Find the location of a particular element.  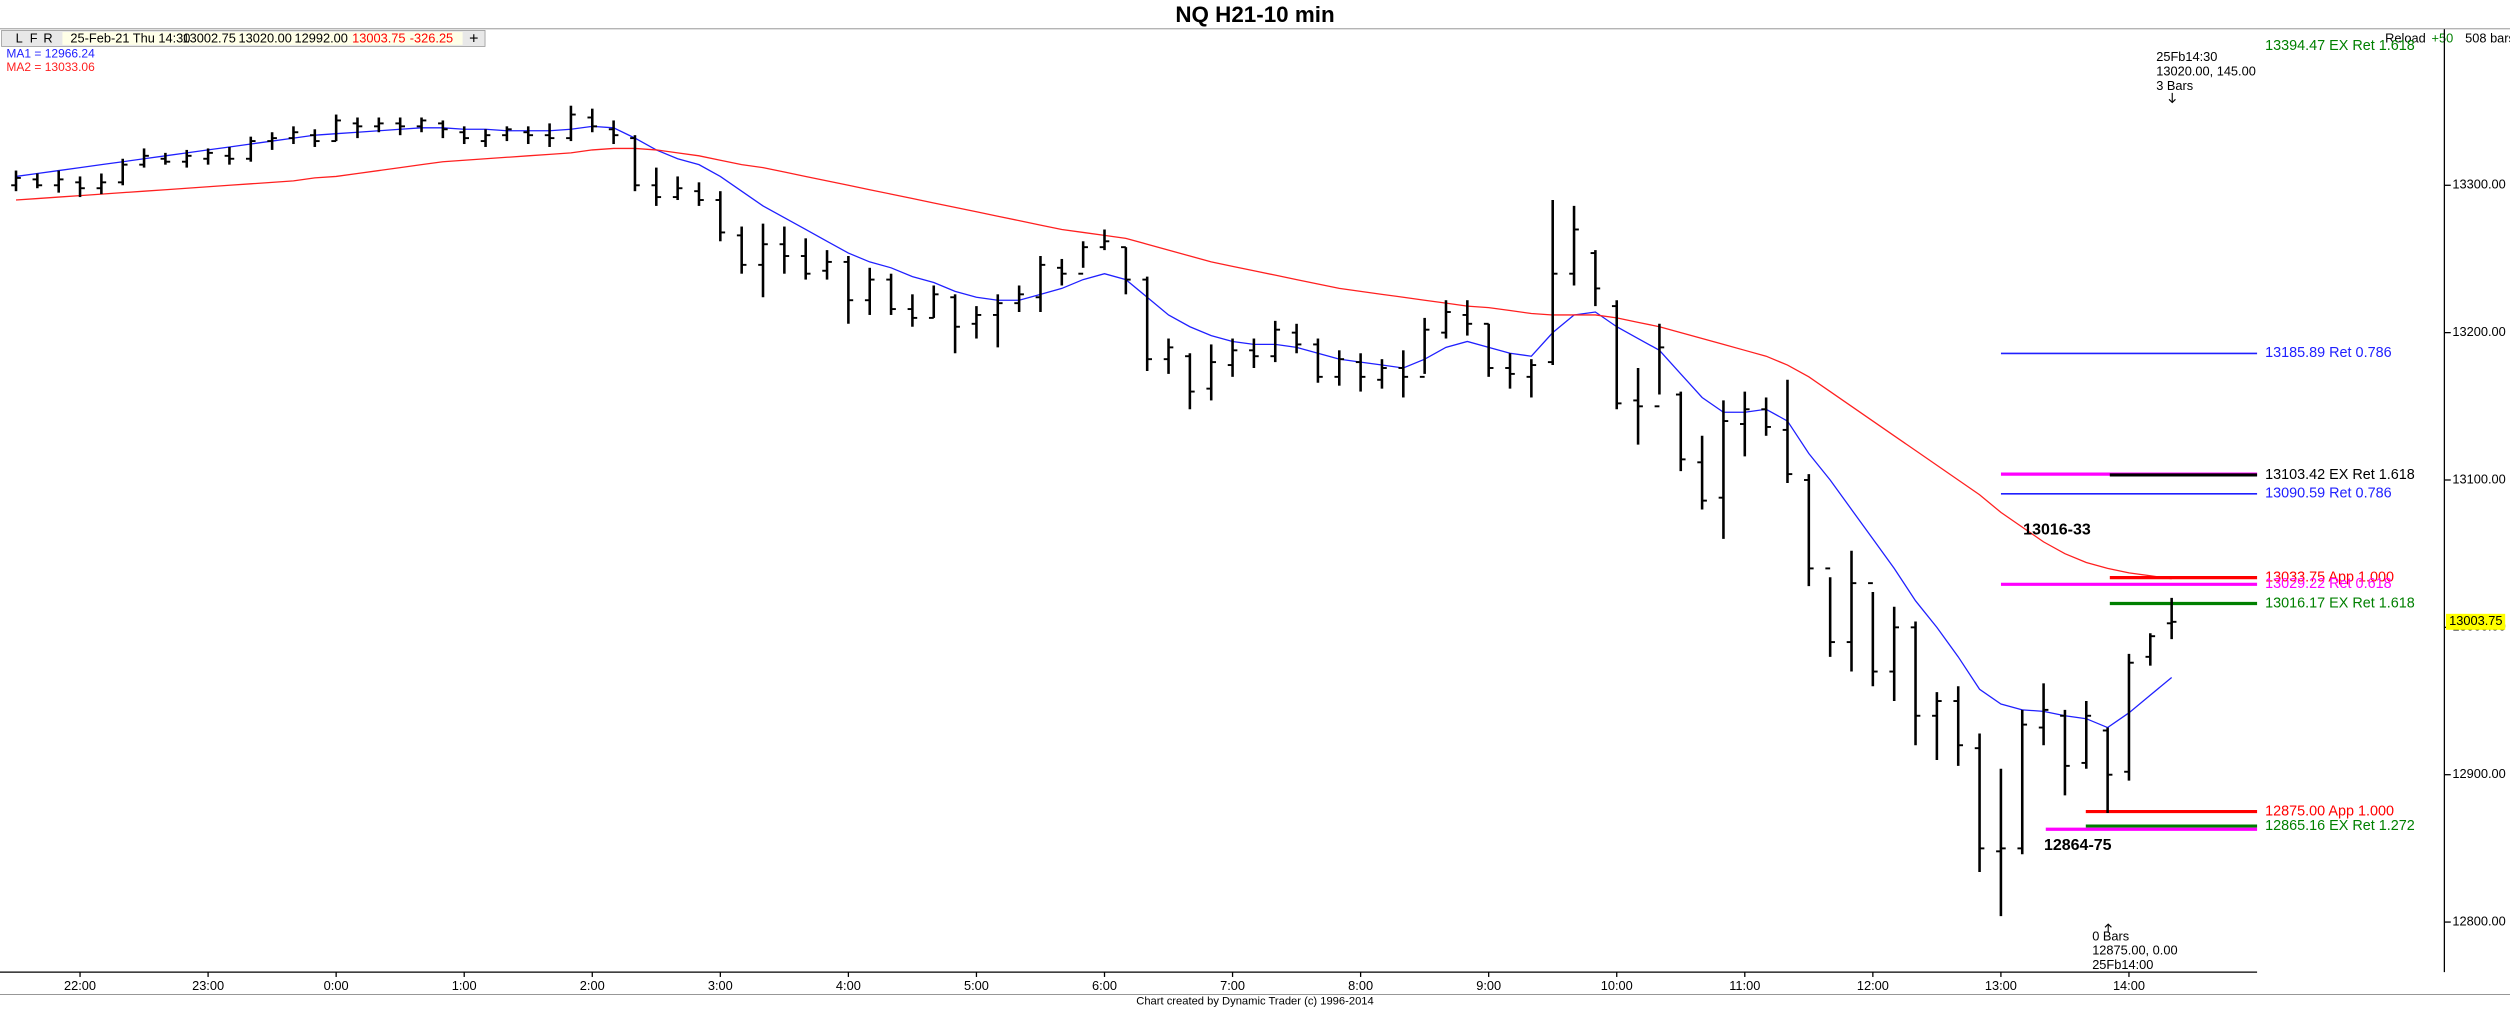

legend-entry: MA1 = 12966.24 is located at coordinates (50, 54).